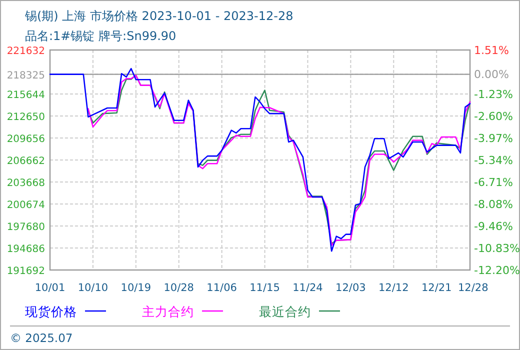  I want to click on x-tick-label: 10/28, so click(179, 288).